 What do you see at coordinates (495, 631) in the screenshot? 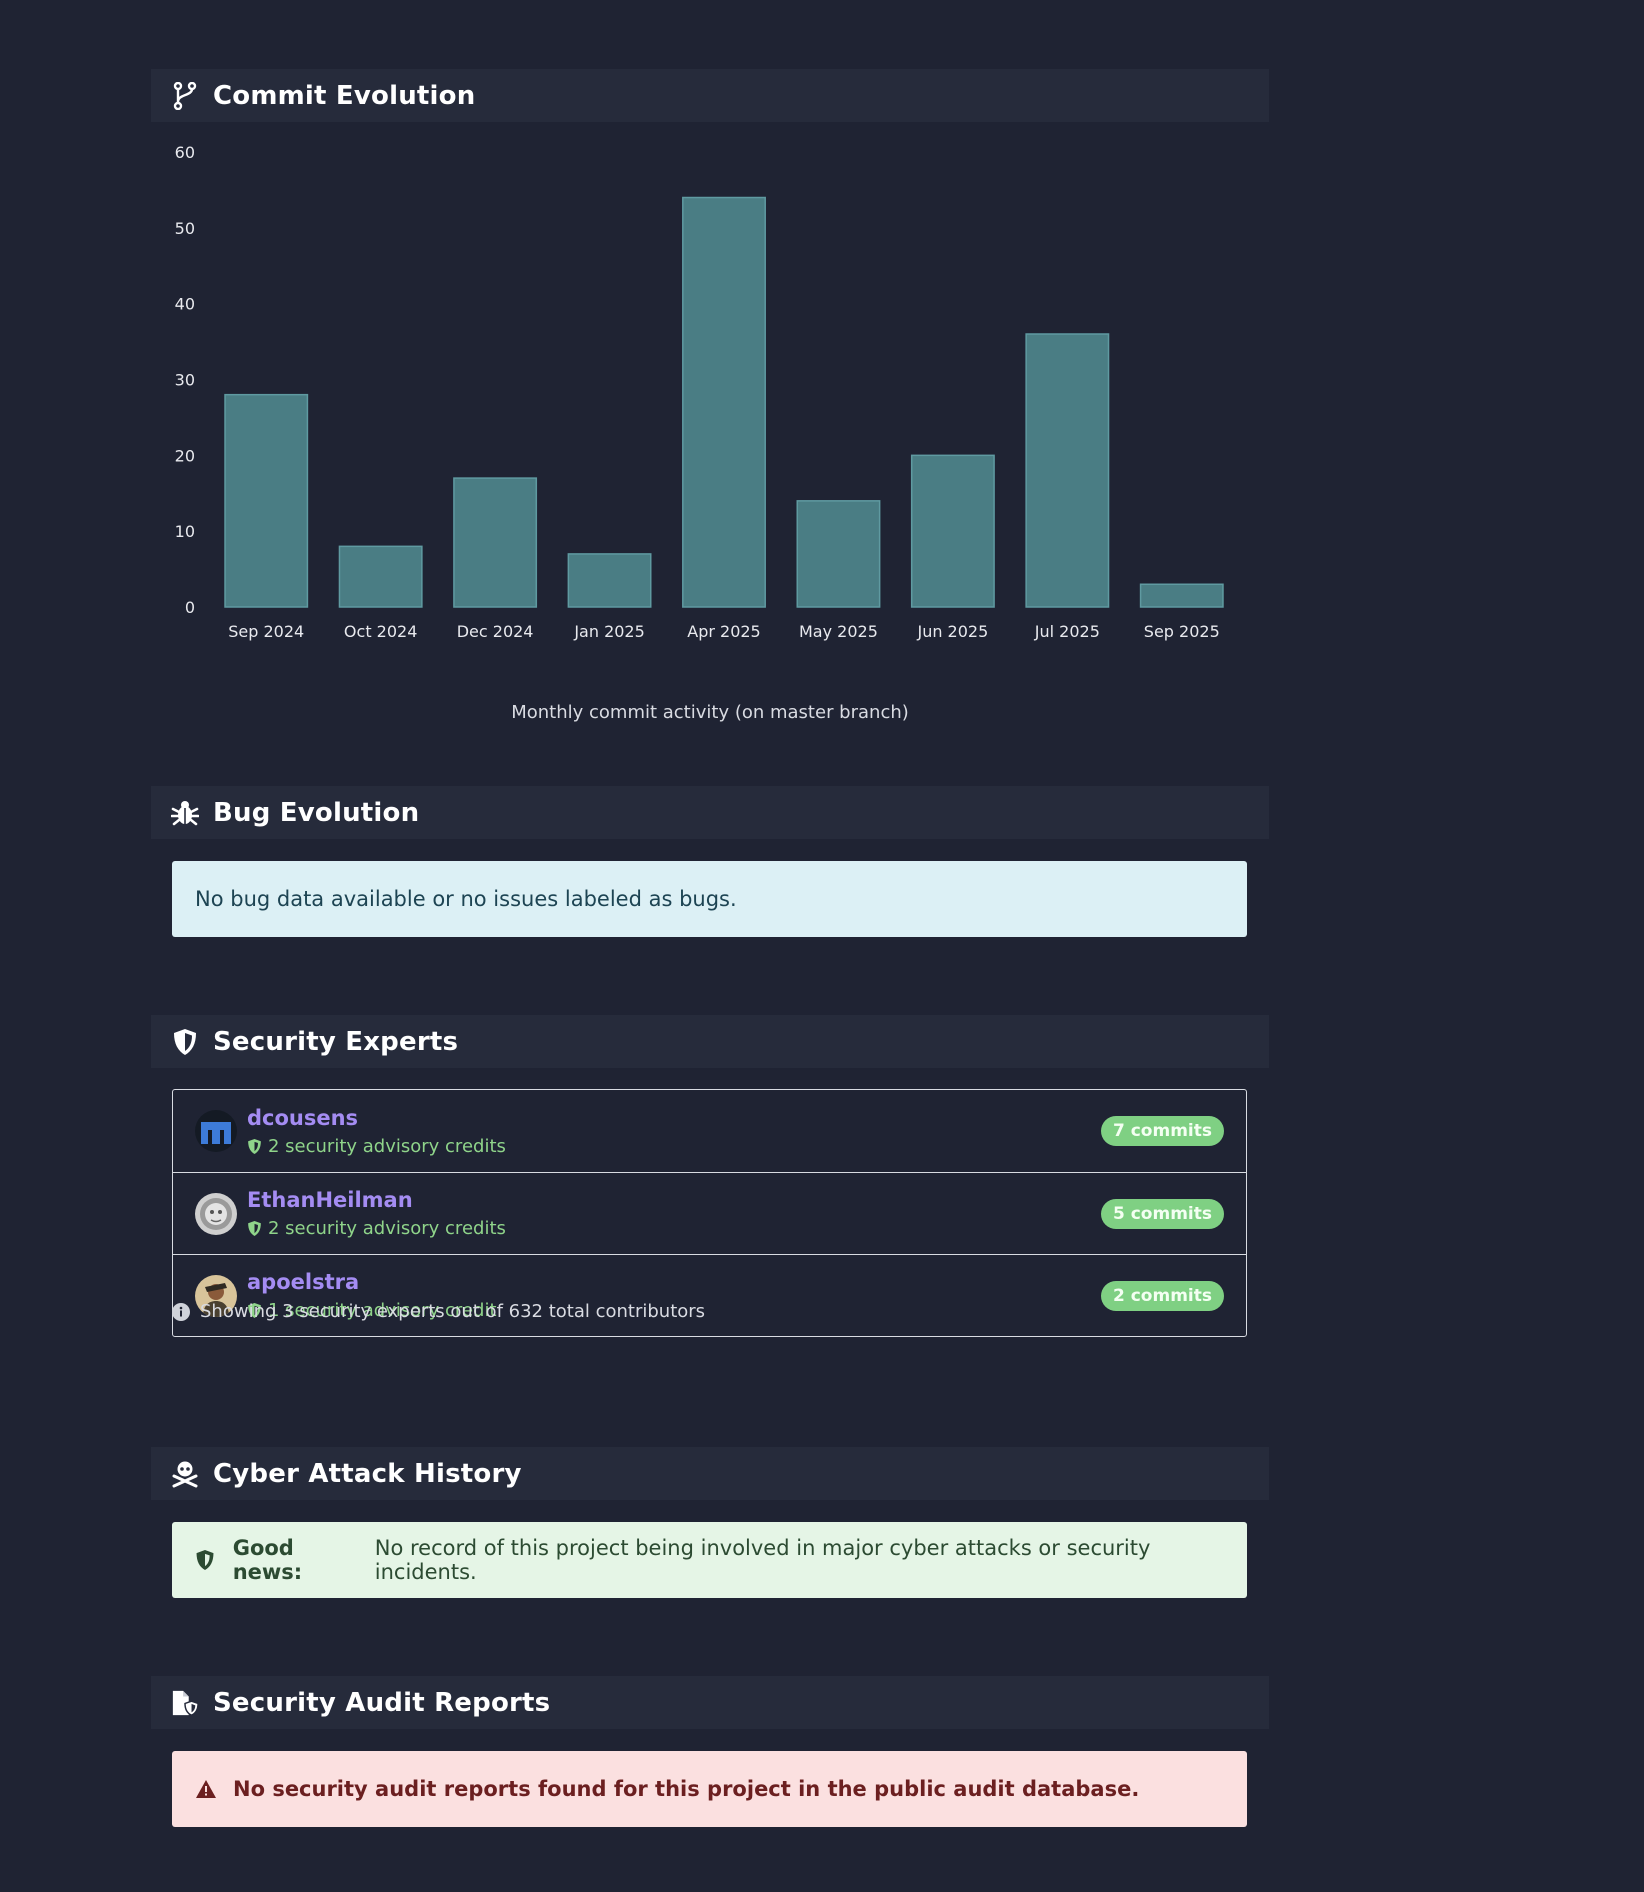
I see `x-tick-label: Dec 2024` at bounding box center [495, 631].